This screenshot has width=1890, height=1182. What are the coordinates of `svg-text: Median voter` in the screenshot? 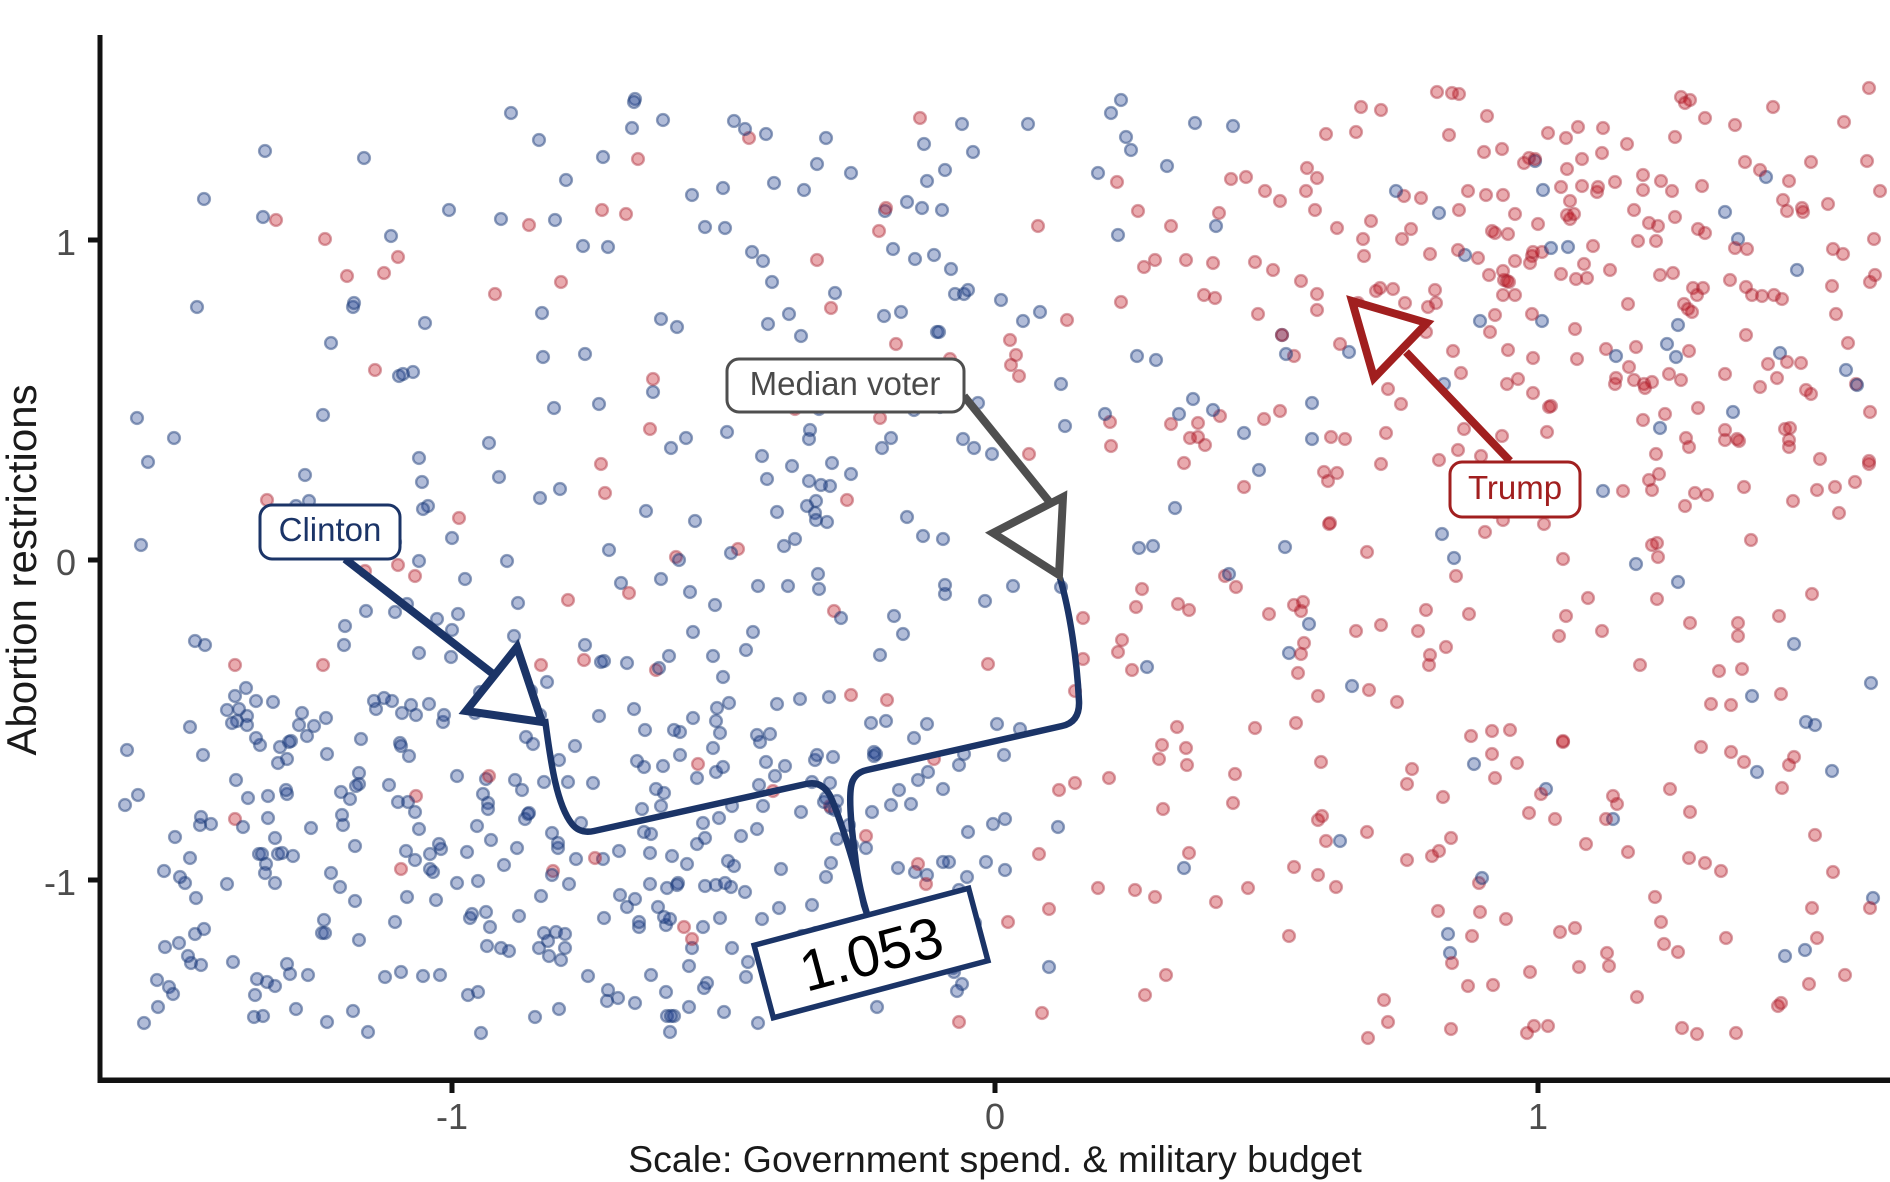 It's located at (845, 383).